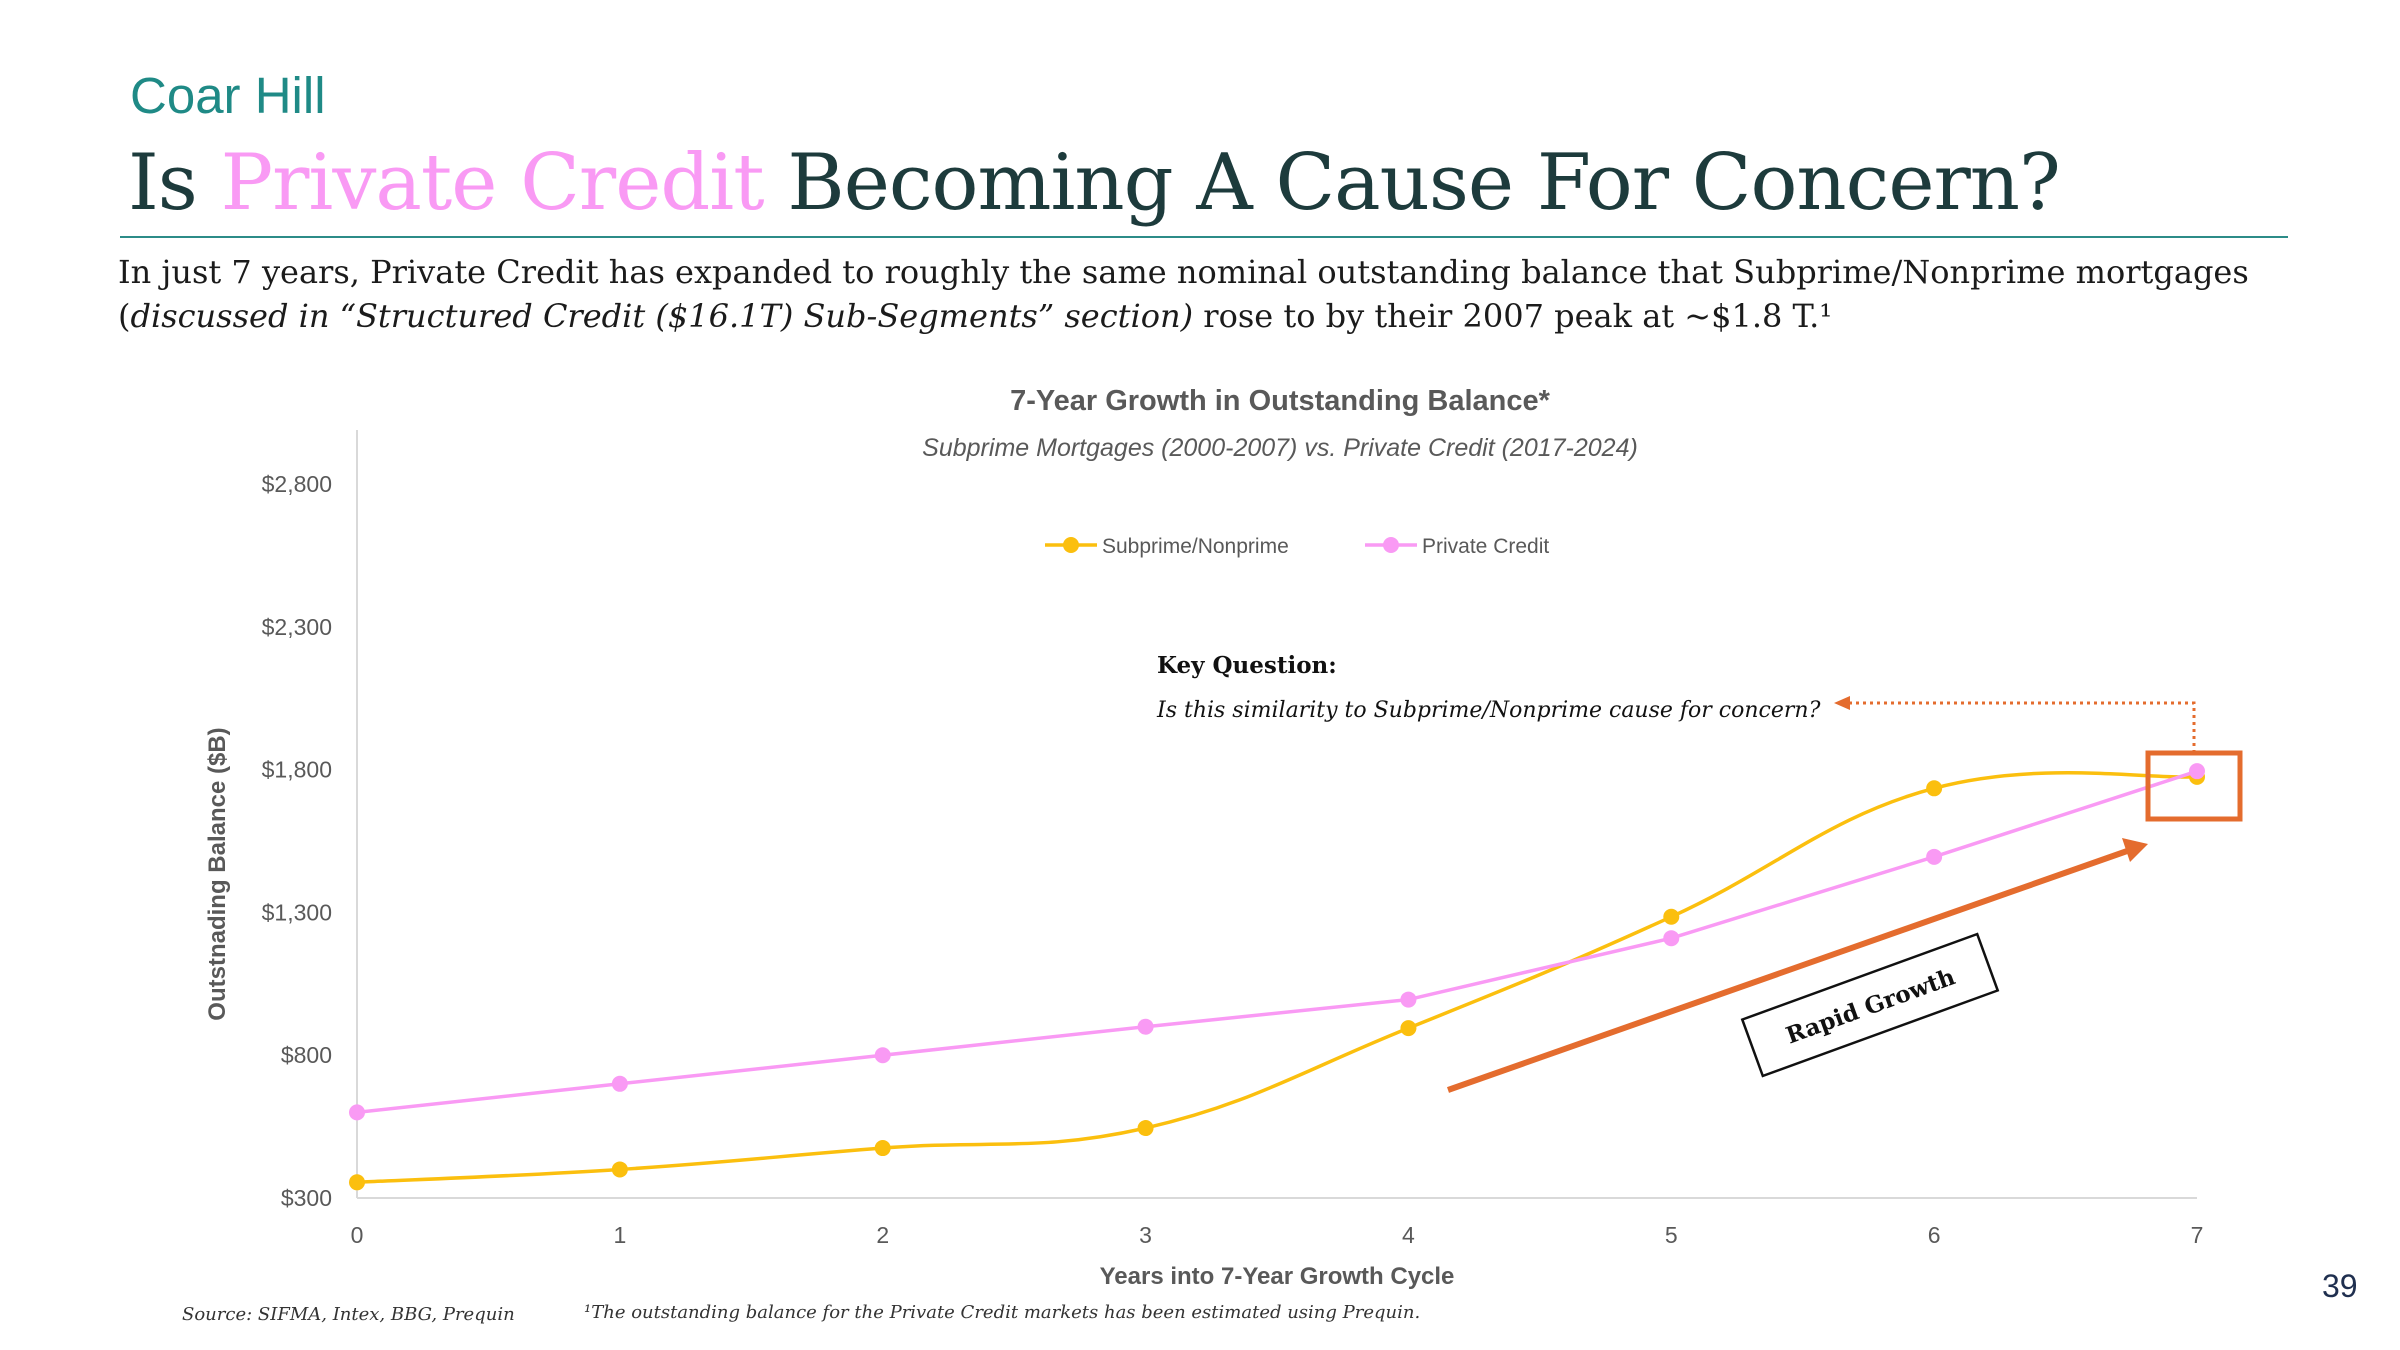  What do you see at coordinates (619, 1235) in the screenshot?
I see `x-tick-label: 1` at bounding box center [619, 1235].